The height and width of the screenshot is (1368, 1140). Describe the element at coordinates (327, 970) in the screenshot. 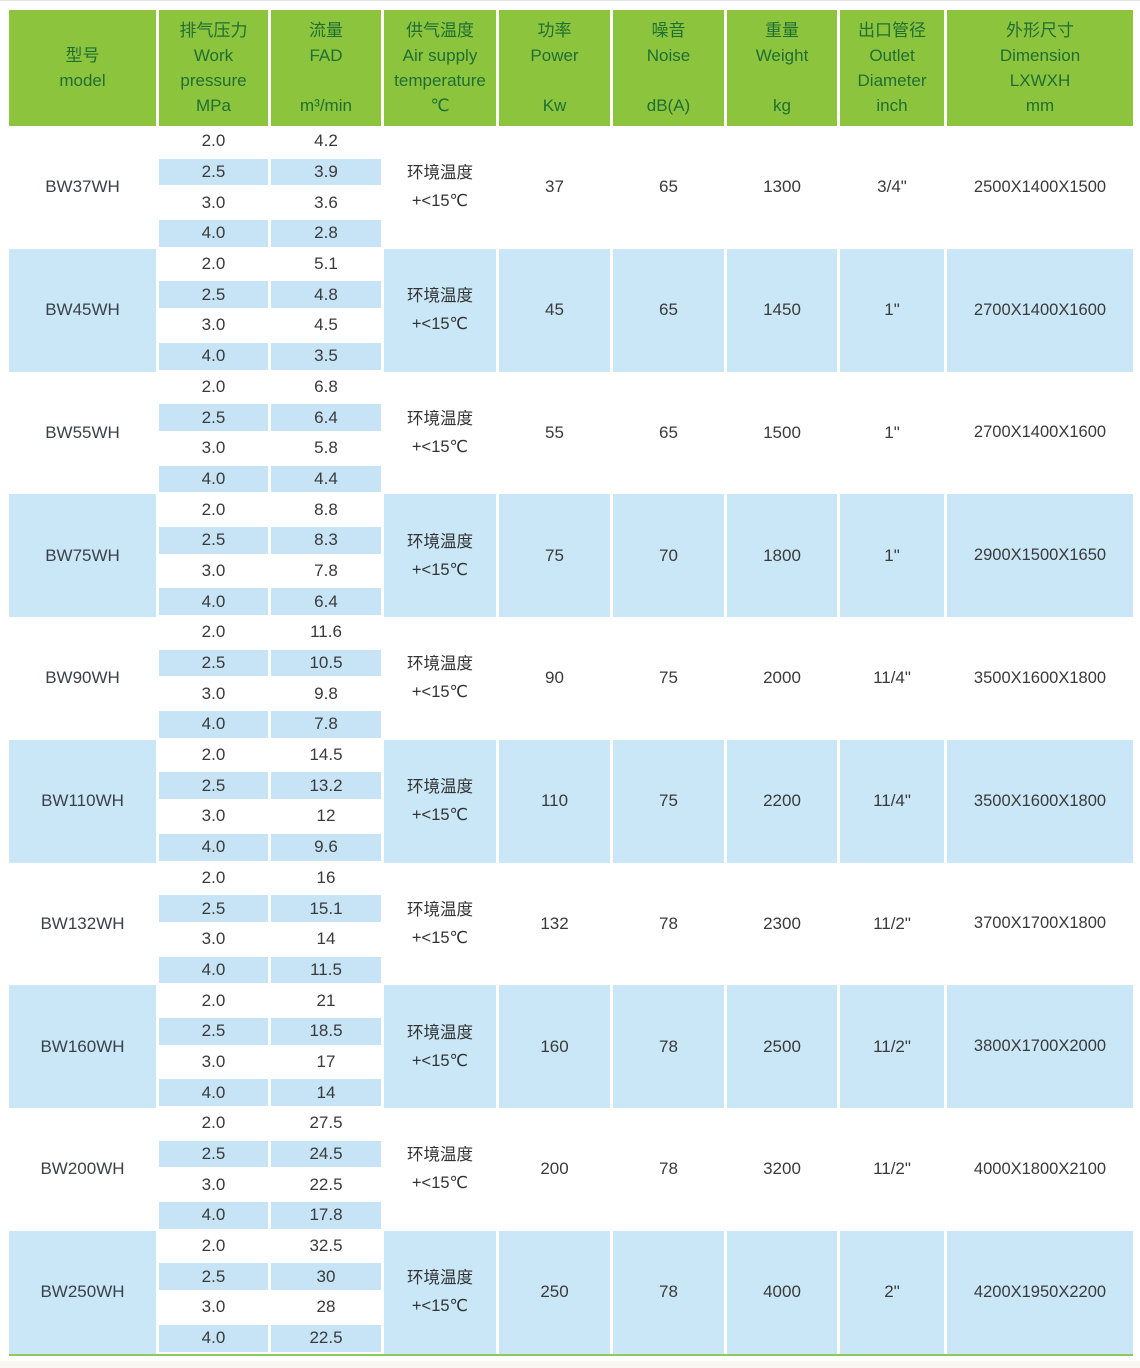

I see `fad-value-cell: 11.5` at that location.